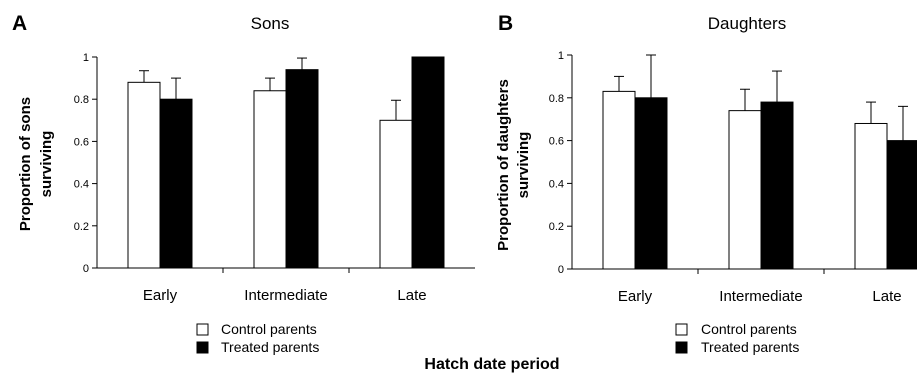  I want to click on panel-a-y-tick-label: 1, so click(86, 58).